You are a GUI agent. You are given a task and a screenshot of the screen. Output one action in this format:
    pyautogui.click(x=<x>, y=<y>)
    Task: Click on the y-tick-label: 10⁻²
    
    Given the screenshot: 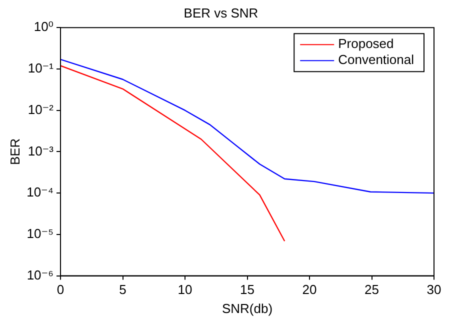 What is the action you would take?
    pyautogui.click(x=41, y=109)
    